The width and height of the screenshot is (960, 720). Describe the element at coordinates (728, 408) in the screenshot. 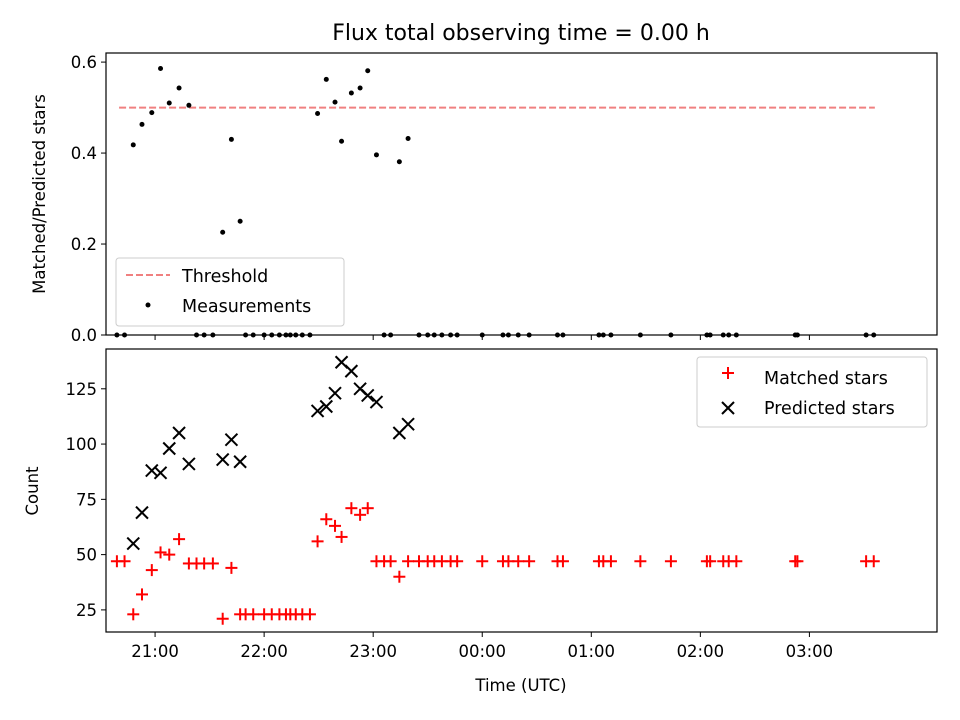

I see `legend-predicted-swatch` at that location.